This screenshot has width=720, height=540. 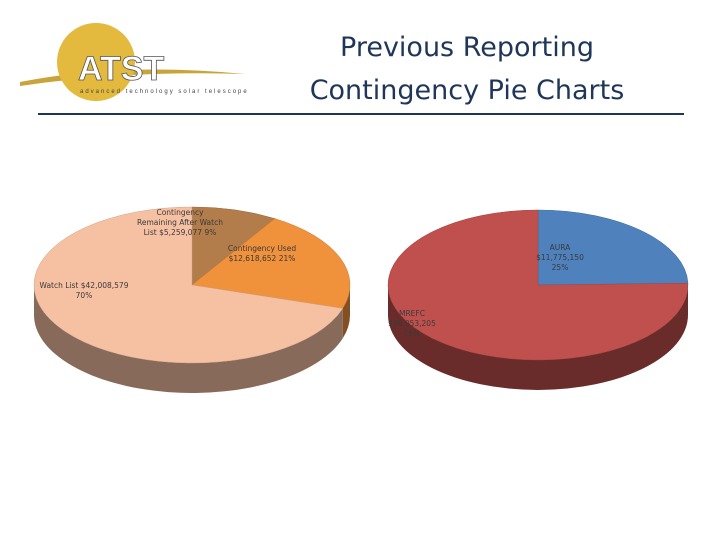 I want to click on slice-value-label: $36,053,205, so click(x=412, y=323).